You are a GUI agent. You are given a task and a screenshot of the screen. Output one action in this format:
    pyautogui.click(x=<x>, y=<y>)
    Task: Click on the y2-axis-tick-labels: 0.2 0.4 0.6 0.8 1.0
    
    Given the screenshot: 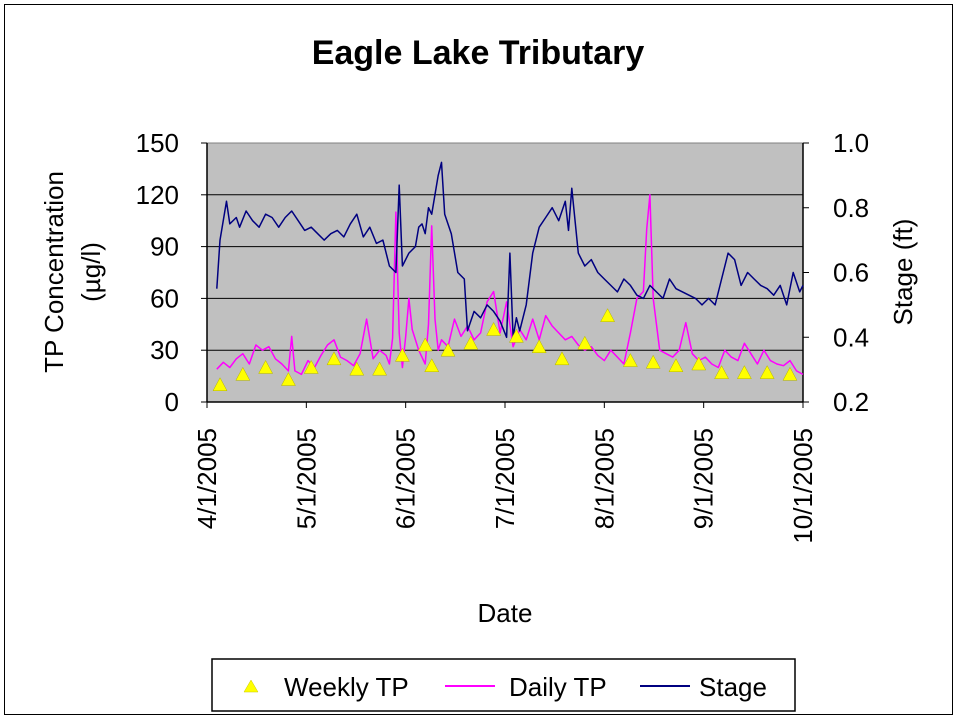 What is the action you would take?
    pyautogui.click(x=851, y=272)
    